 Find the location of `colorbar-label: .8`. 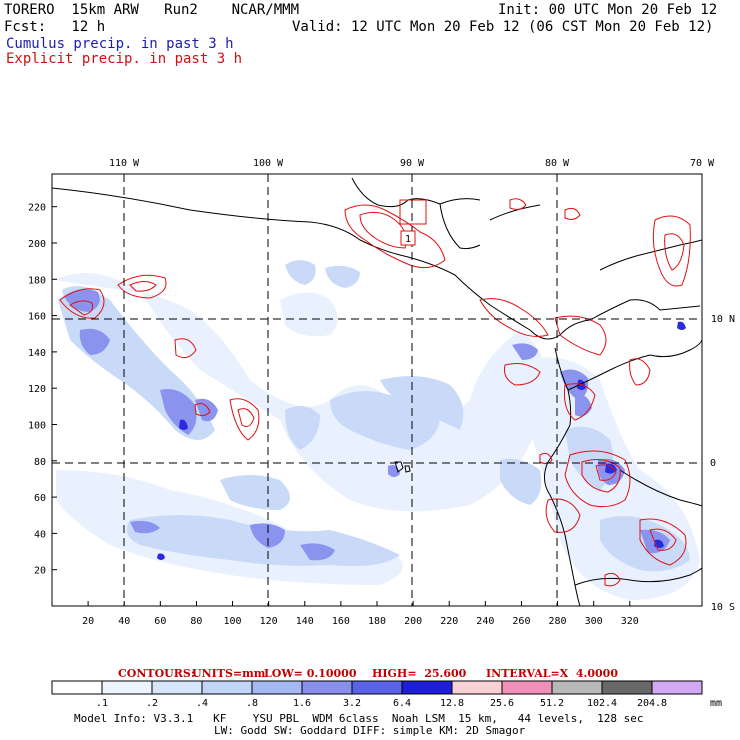

colorbar-label: .8 is located at coordinates (252, 703).